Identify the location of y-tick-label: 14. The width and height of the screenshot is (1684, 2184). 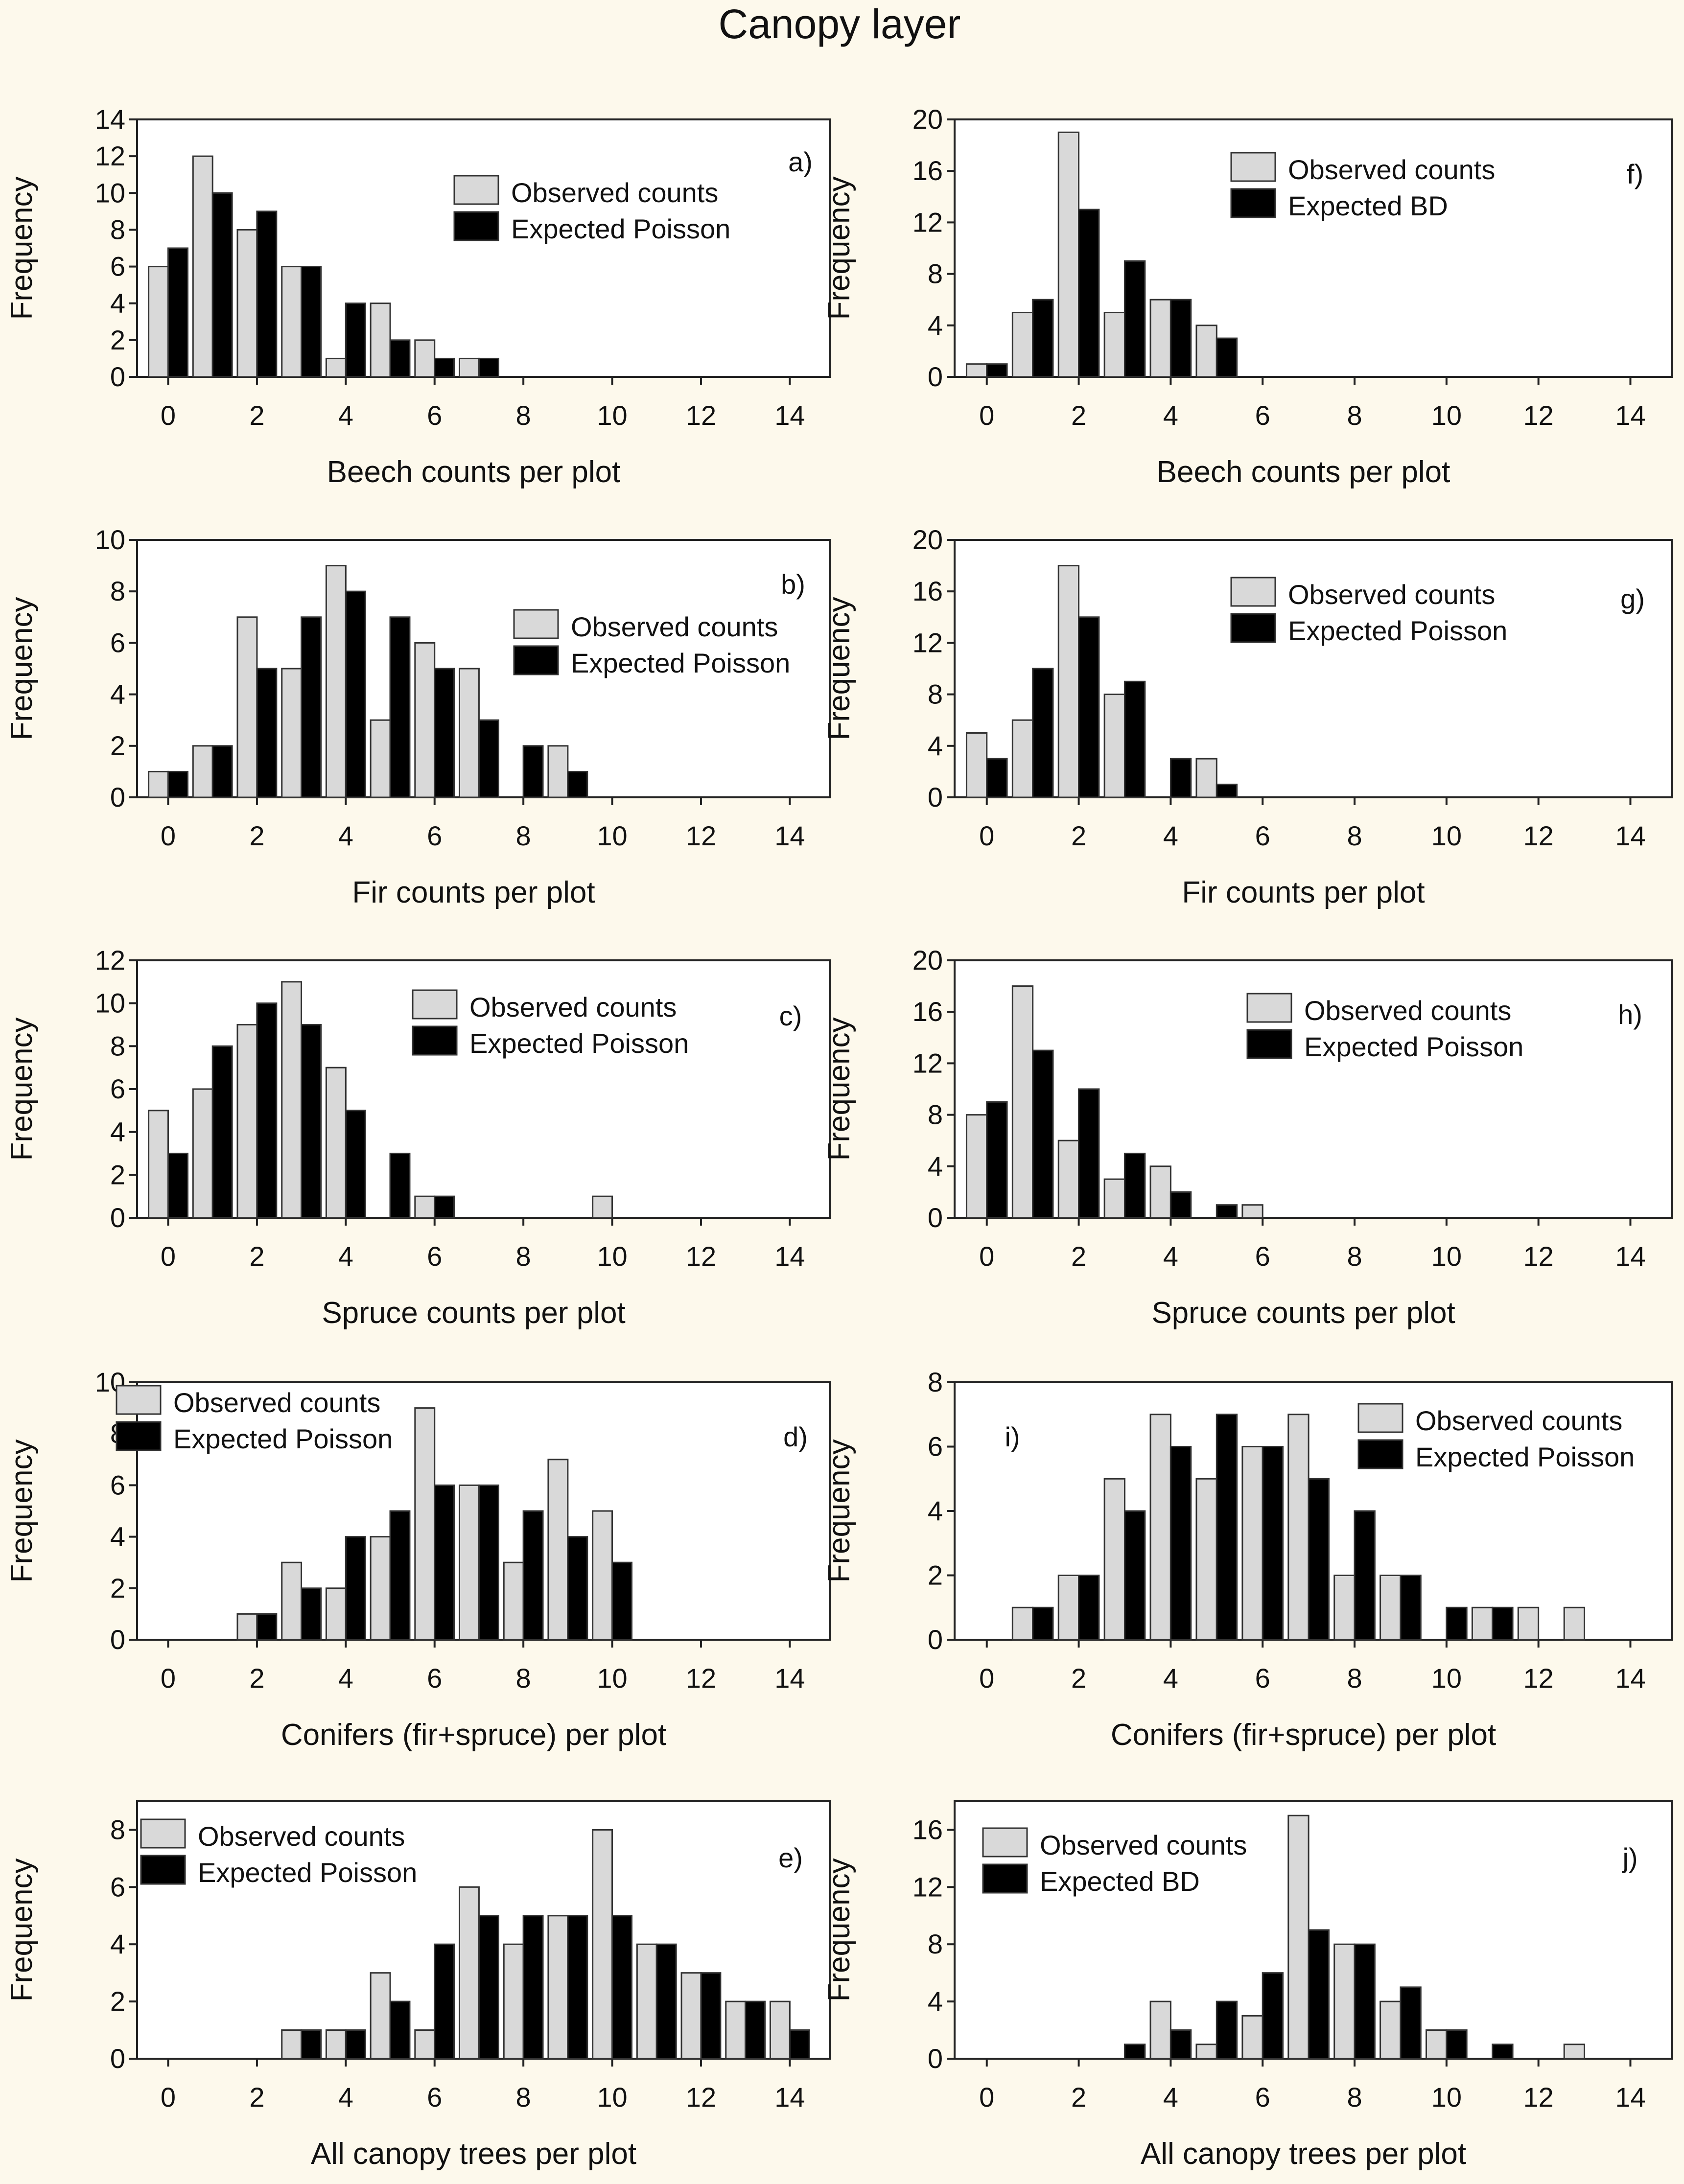
(110, 119).